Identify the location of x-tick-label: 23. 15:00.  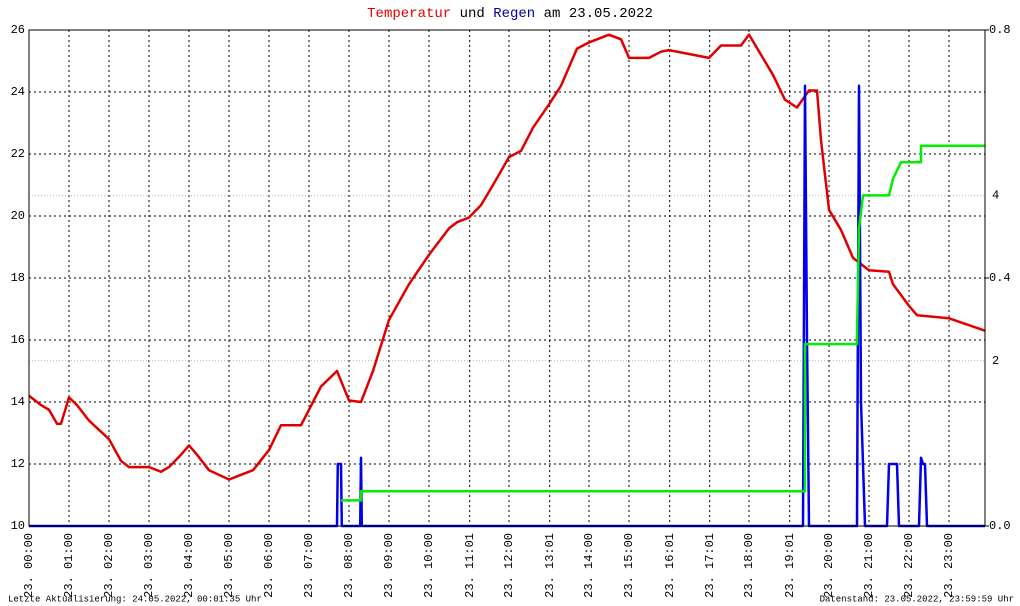
(629, 565).